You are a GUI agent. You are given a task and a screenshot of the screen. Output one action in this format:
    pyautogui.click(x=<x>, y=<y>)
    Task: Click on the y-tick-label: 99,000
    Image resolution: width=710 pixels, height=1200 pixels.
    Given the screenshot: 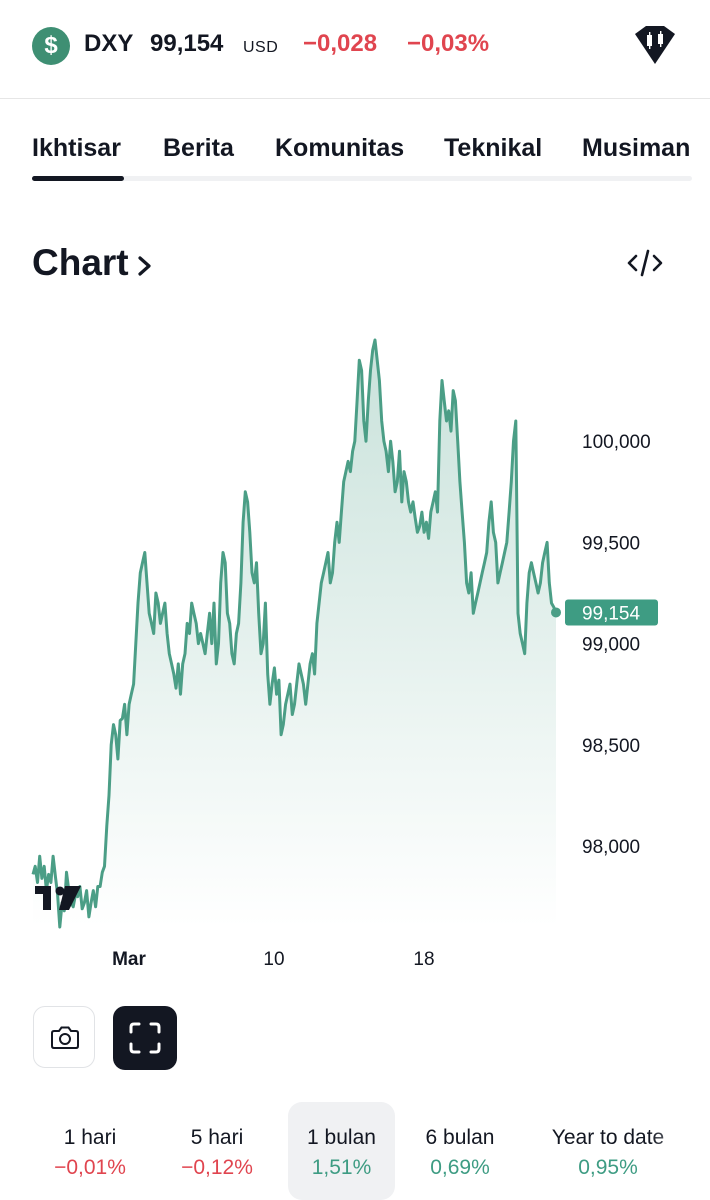 What is the action you would take?
    pyautogui.click(x=611, y=645)
    